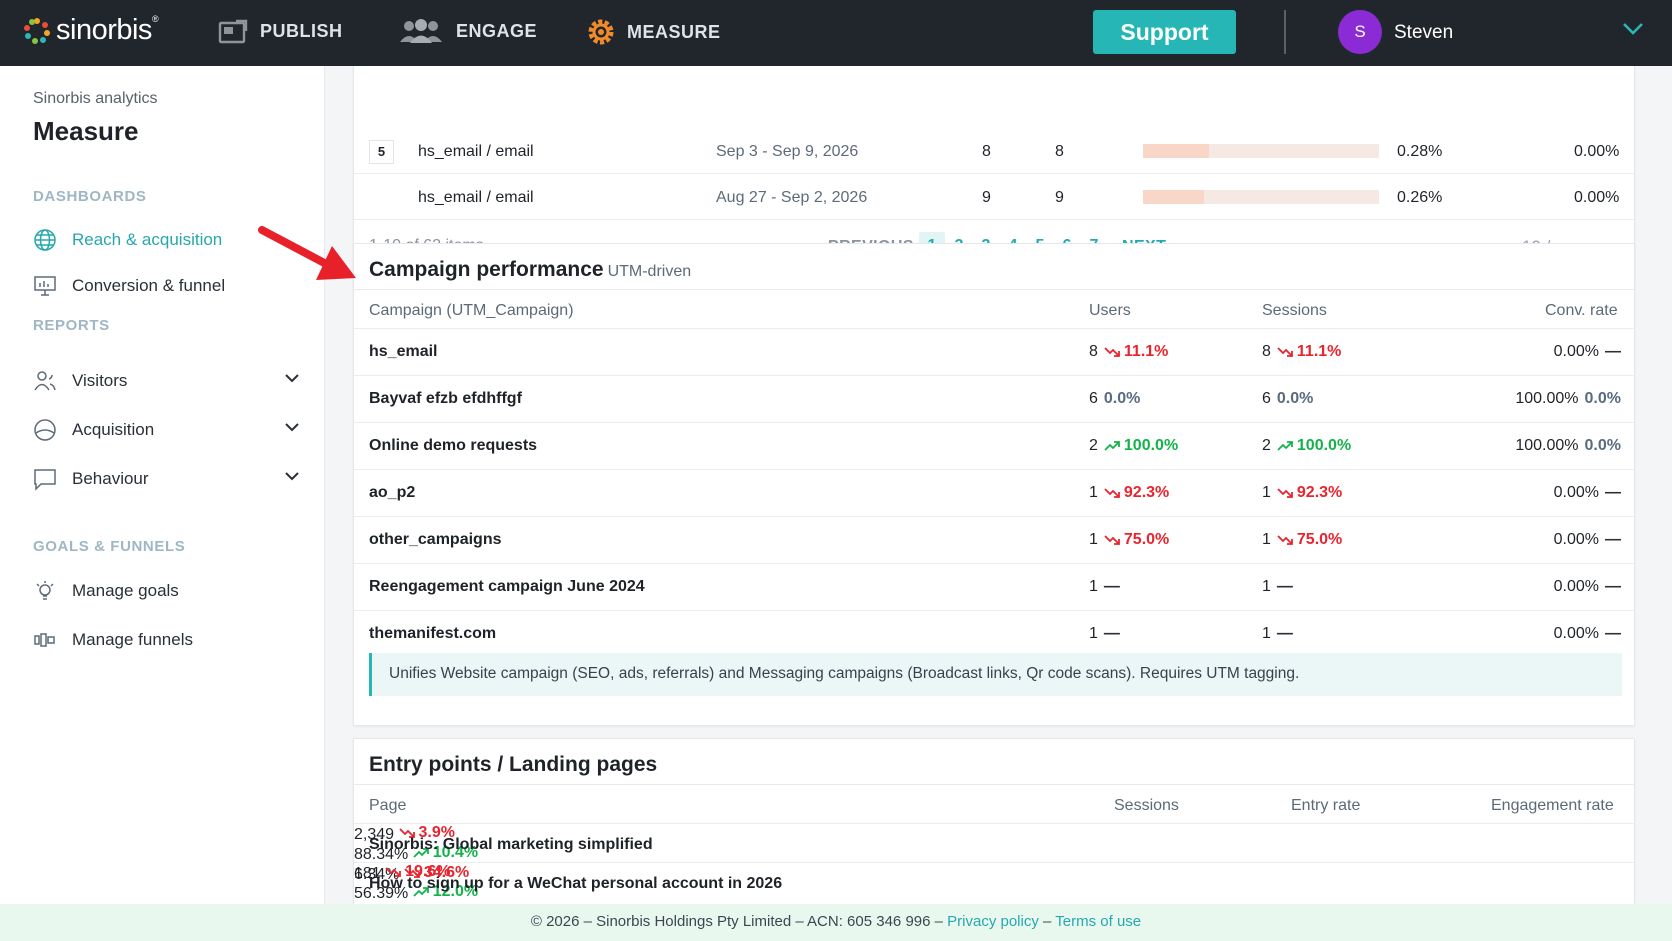 This screenshot has width=1672, height=941. I want to click on sidebar-item-visitors: Visitors, so click(166, 381).